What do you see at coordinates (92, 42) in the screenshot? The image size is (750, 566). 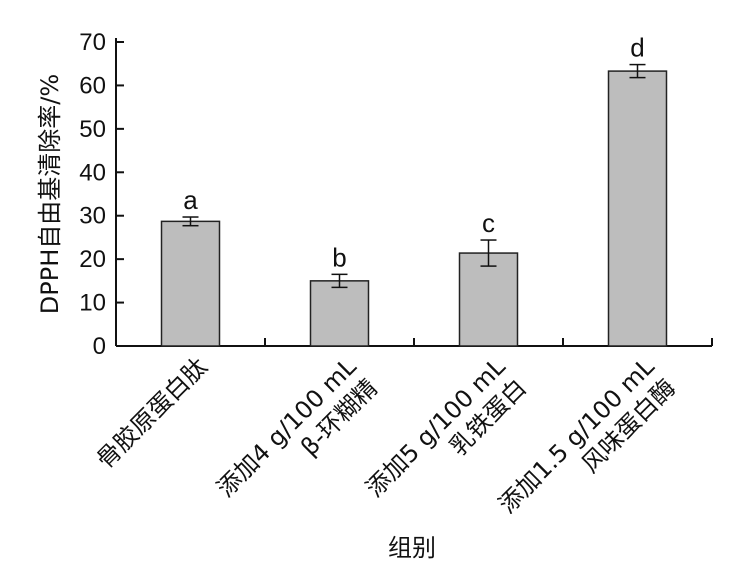 I see `y-tick-label: 70` at bounding box center [92, 42].